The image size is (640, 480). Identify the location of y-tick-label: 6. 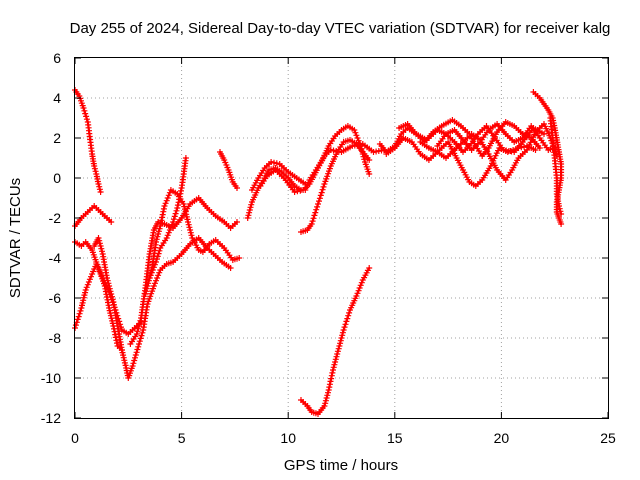
(57, 58).